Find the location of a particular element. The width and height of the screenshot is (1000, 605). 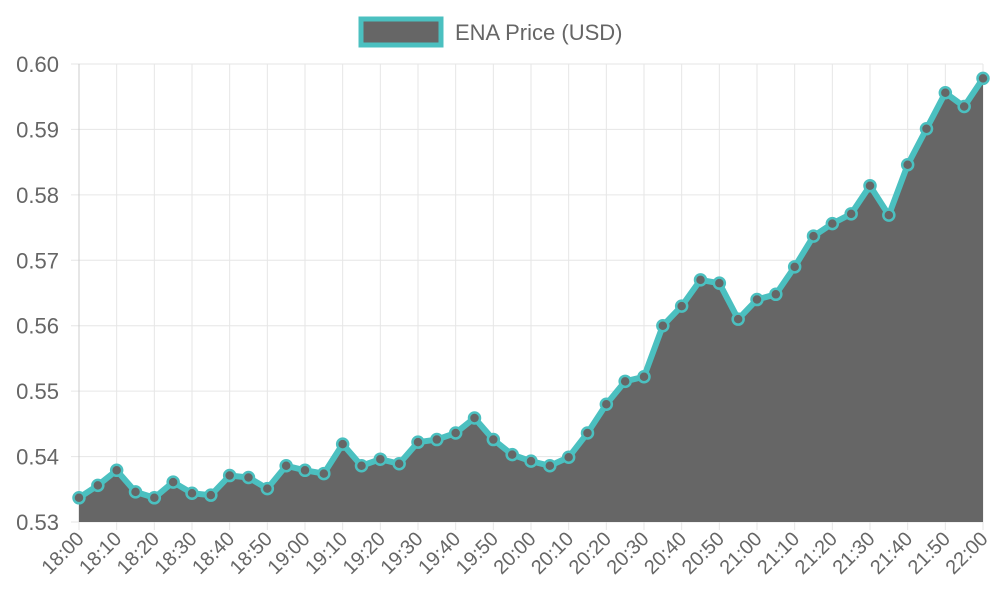

x-tick-label: 18:30 is located at coordinates (176, 553).